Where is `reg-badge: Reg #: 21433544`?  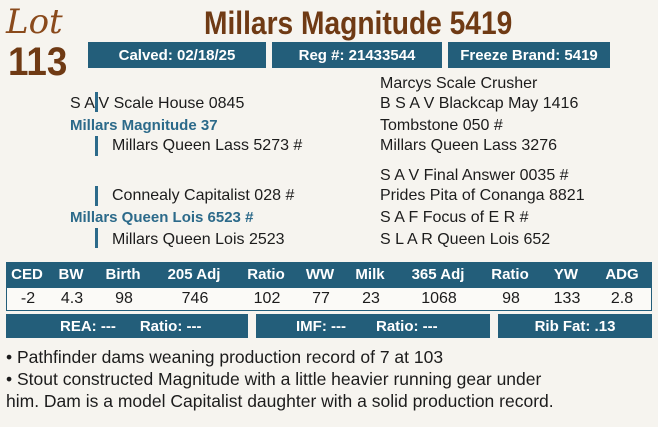 reg-badge: Reg #: 21433544 is located at coordinates (357, 55).